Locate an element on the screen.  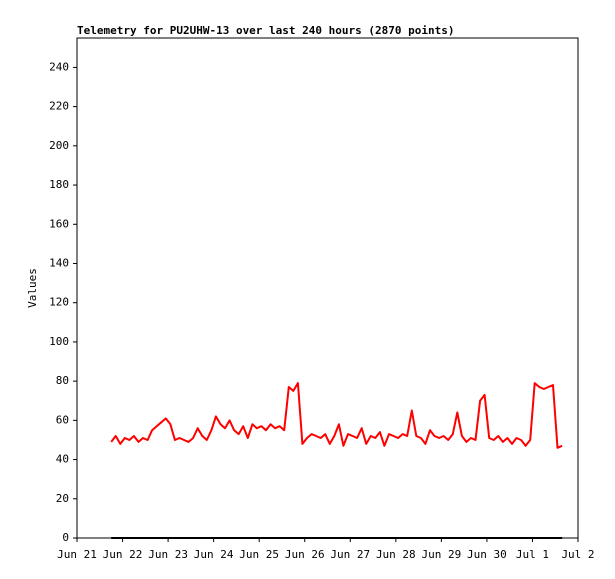
y-tick-label: 240 is located at coordinates (59, 66).